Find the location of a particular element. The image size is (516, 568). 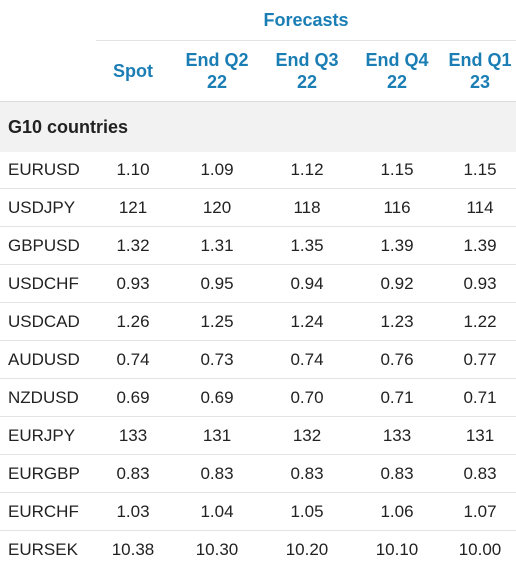

table-row: EURSEK 10.38 10.30 10.20 10.10 10.00 is located at coordinates (258, 549).